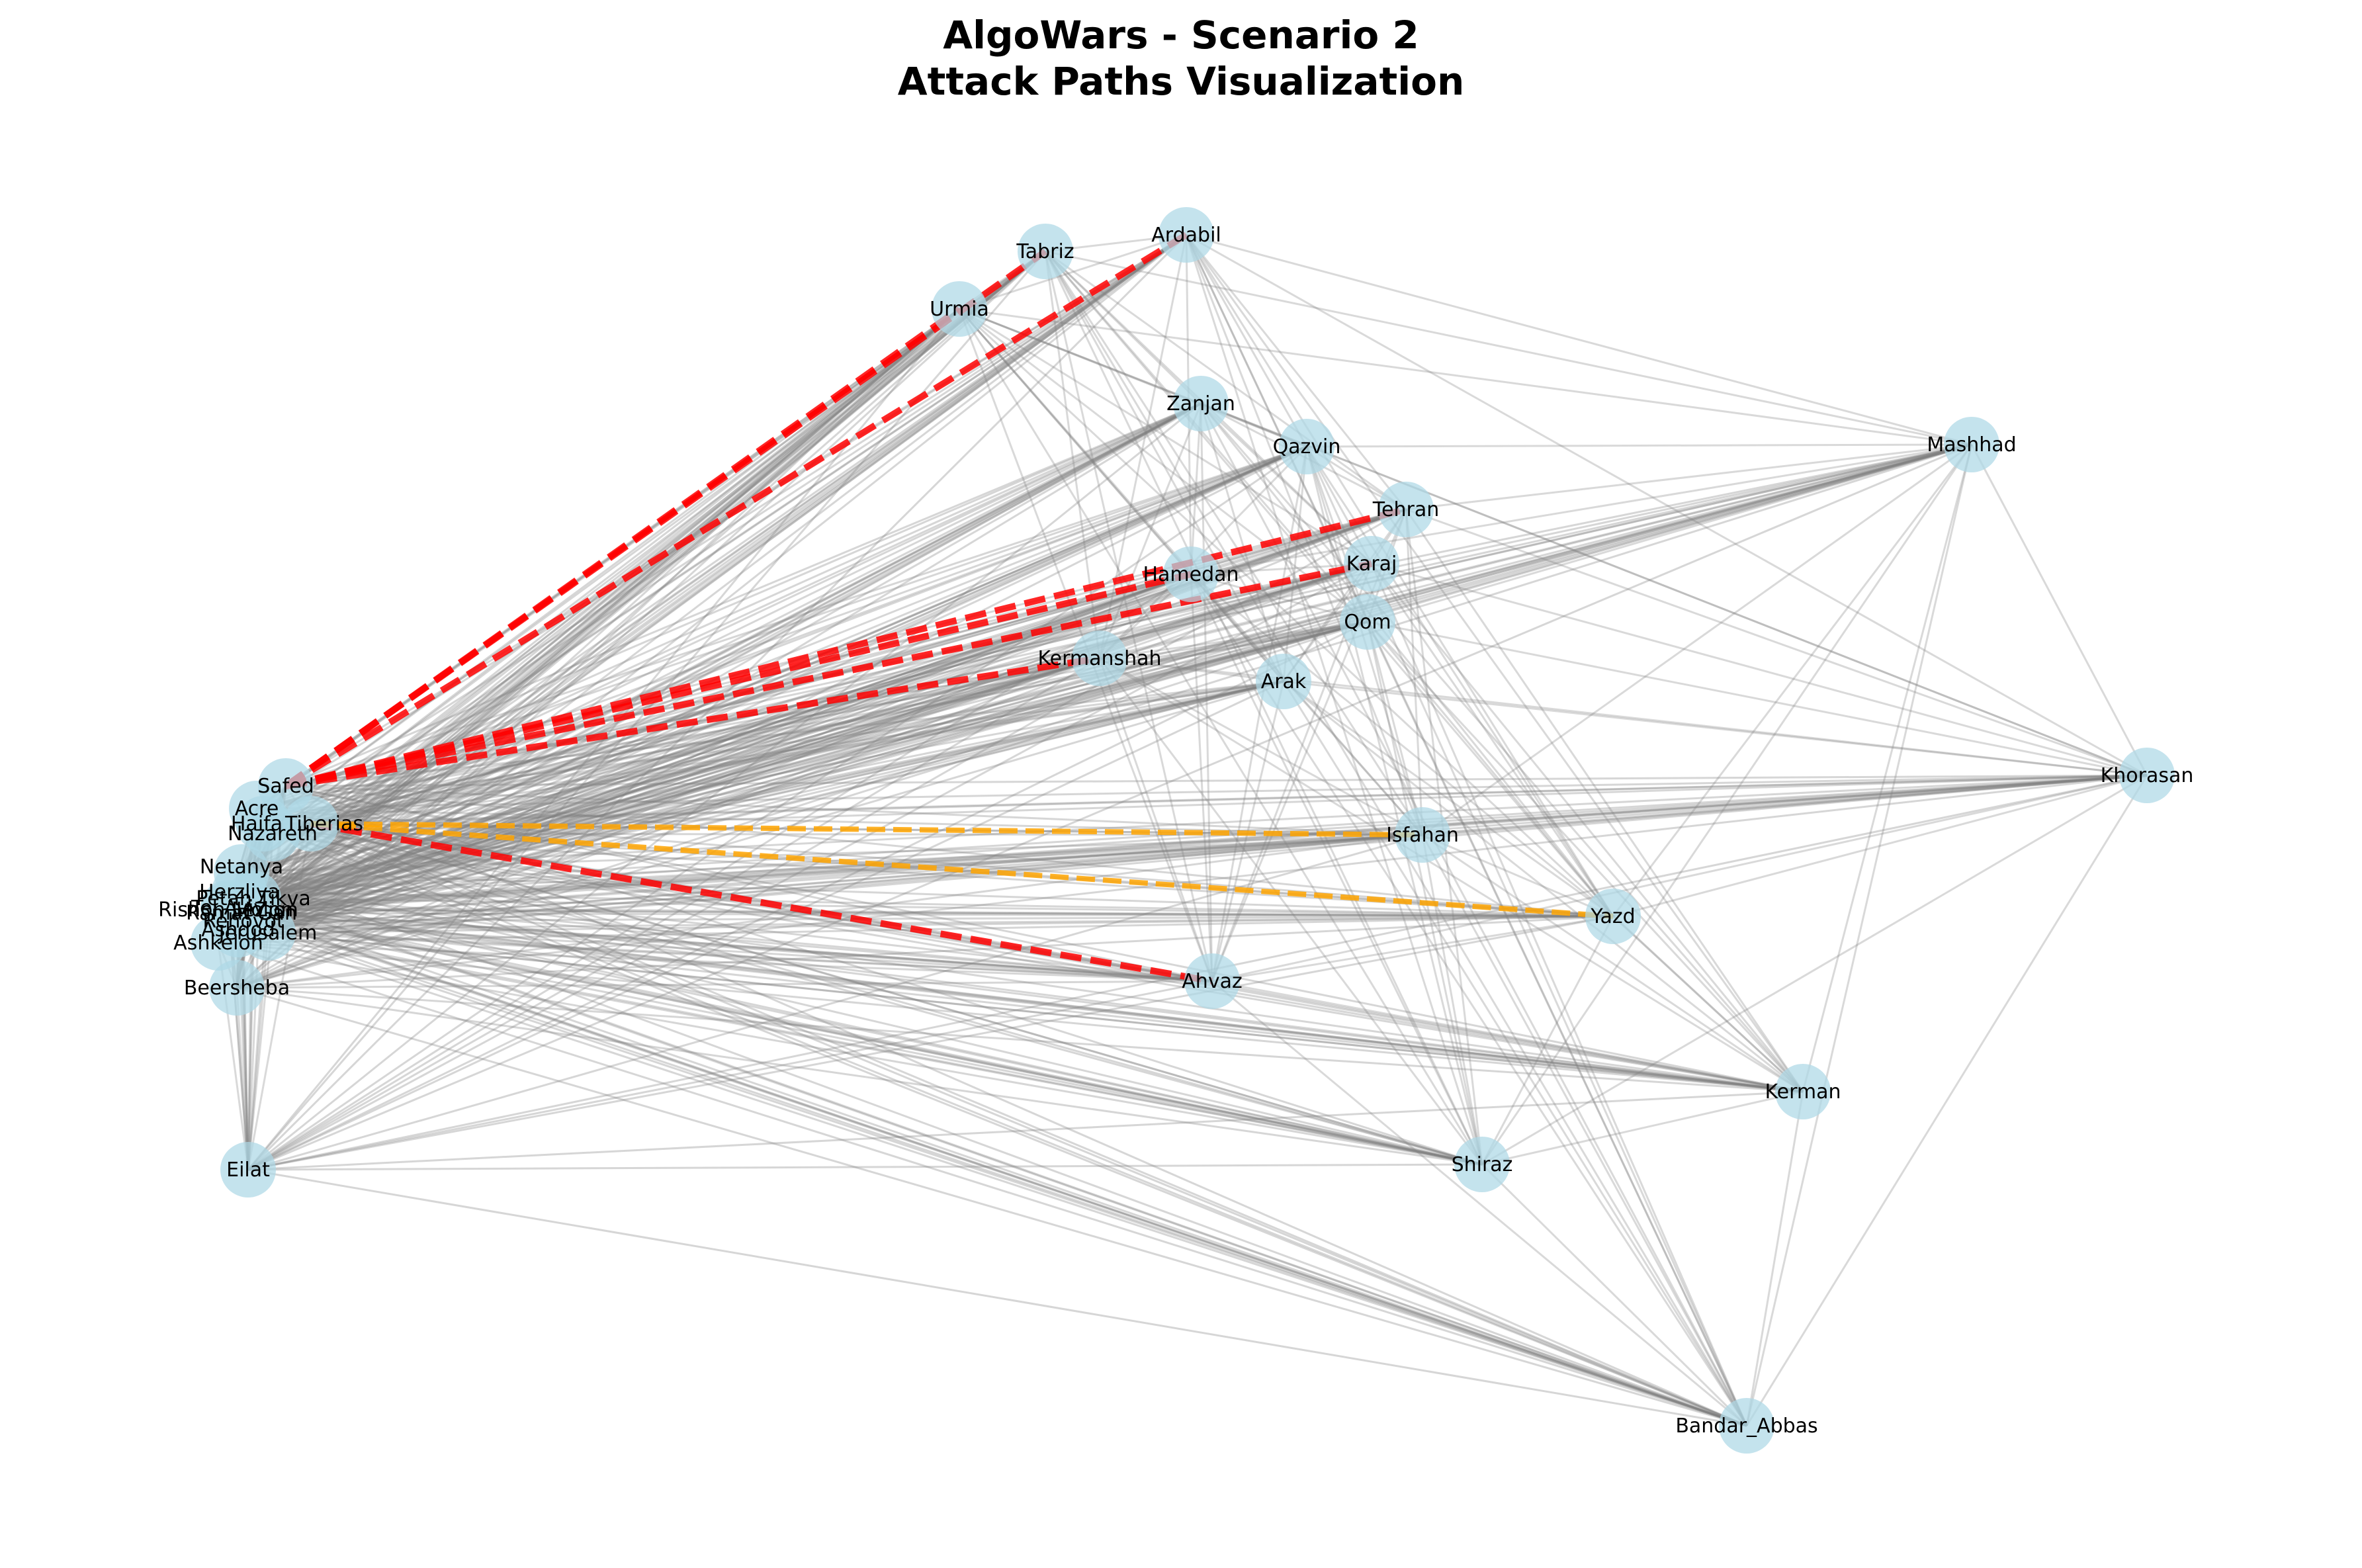  Describe the element at coordinates (272, 833) in the screenshot. I see `node-nazareth` at that location.